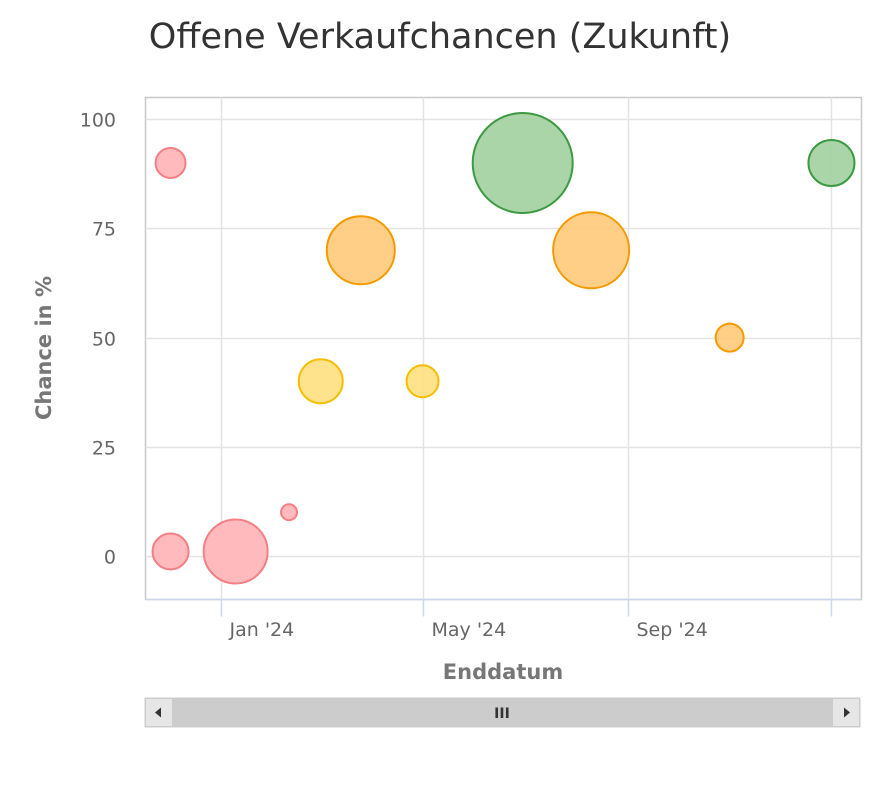  I want to click on scrollbar: III, so click(502, 712).